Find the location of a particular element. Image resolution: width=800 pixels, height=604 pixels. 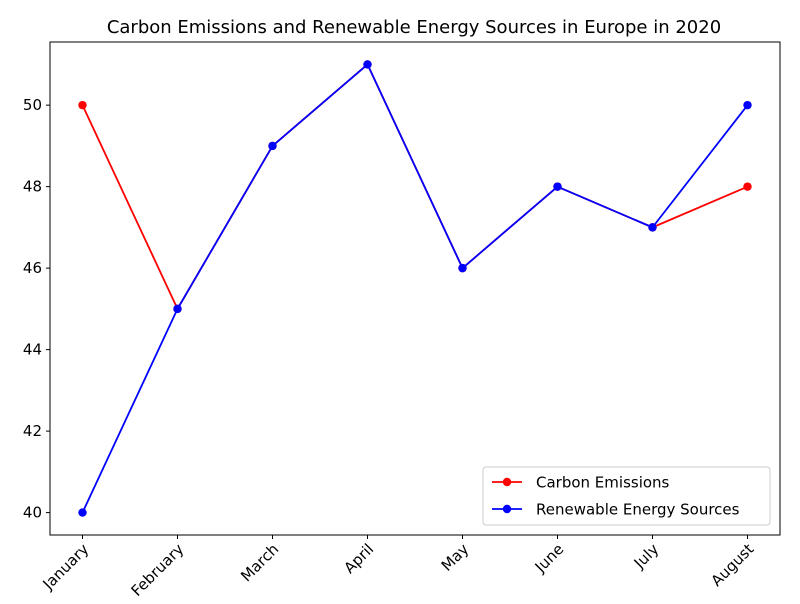

y-tick-label-3: 46 is located at coordinates (32, 268).